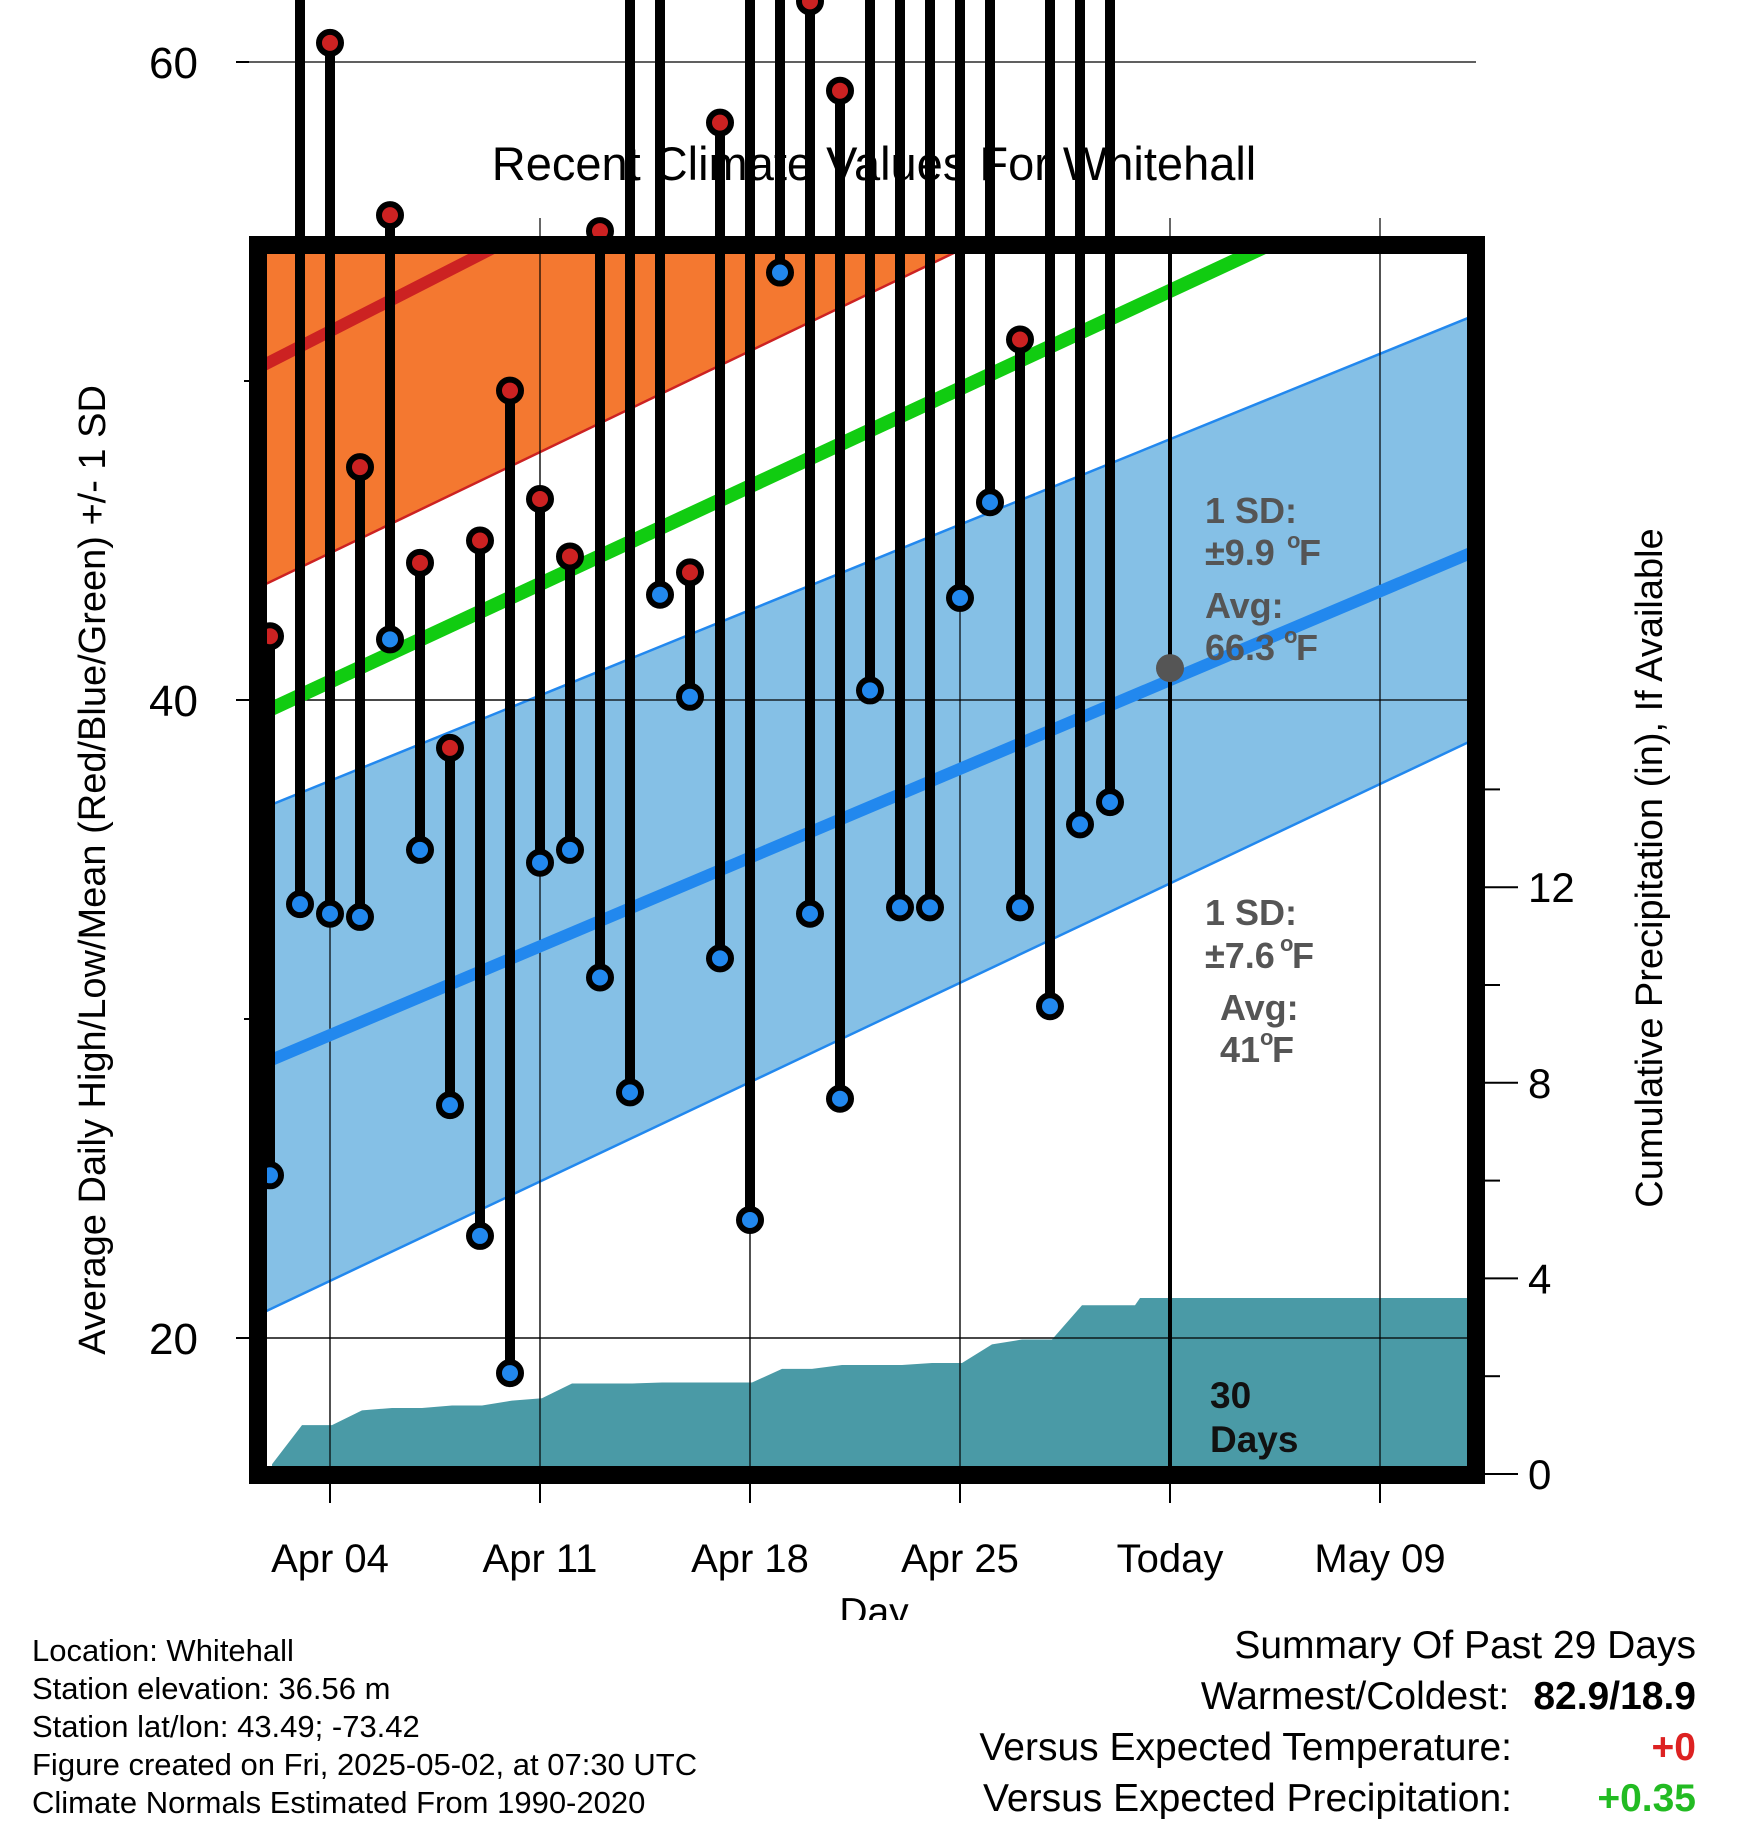  What do you see at coordinates (163, 1650) in the screenshot?
I see `location-text: Location: Whitehall` at bounding box center [163, 1650].